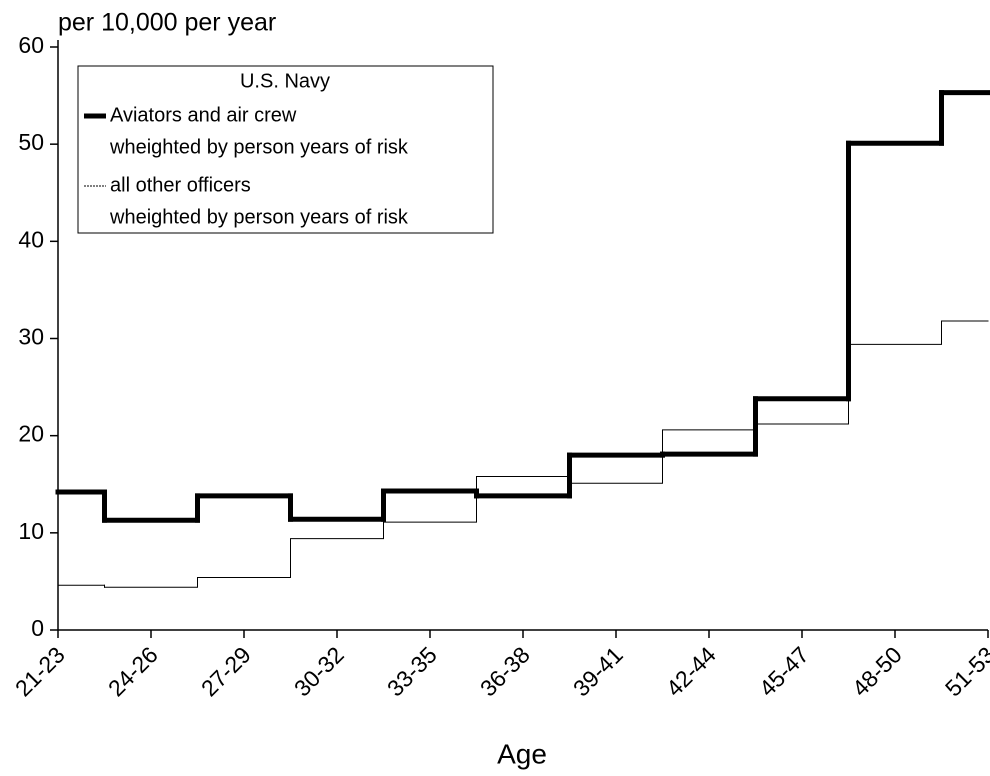 This screenshot has width=990, height=776. Describe the element at coordinates (965, 671) in the screenshot. I see `x-tick-label: 51-53` at that location.